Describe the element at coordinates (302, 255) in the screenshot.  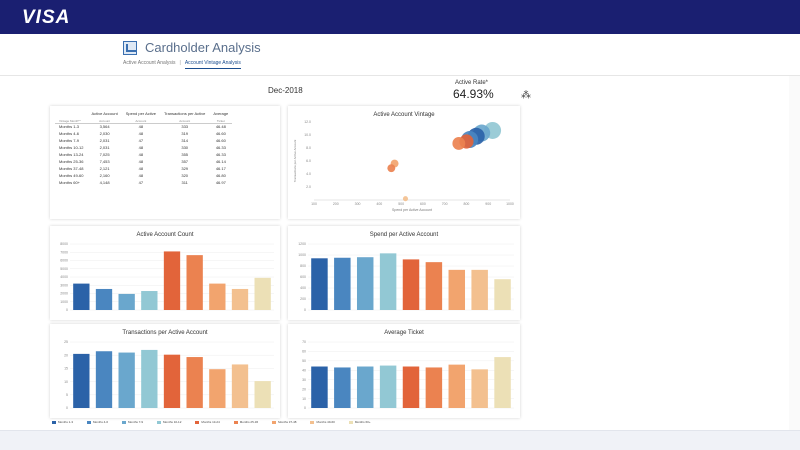
I see `y-tick-label: 1000` at that location.